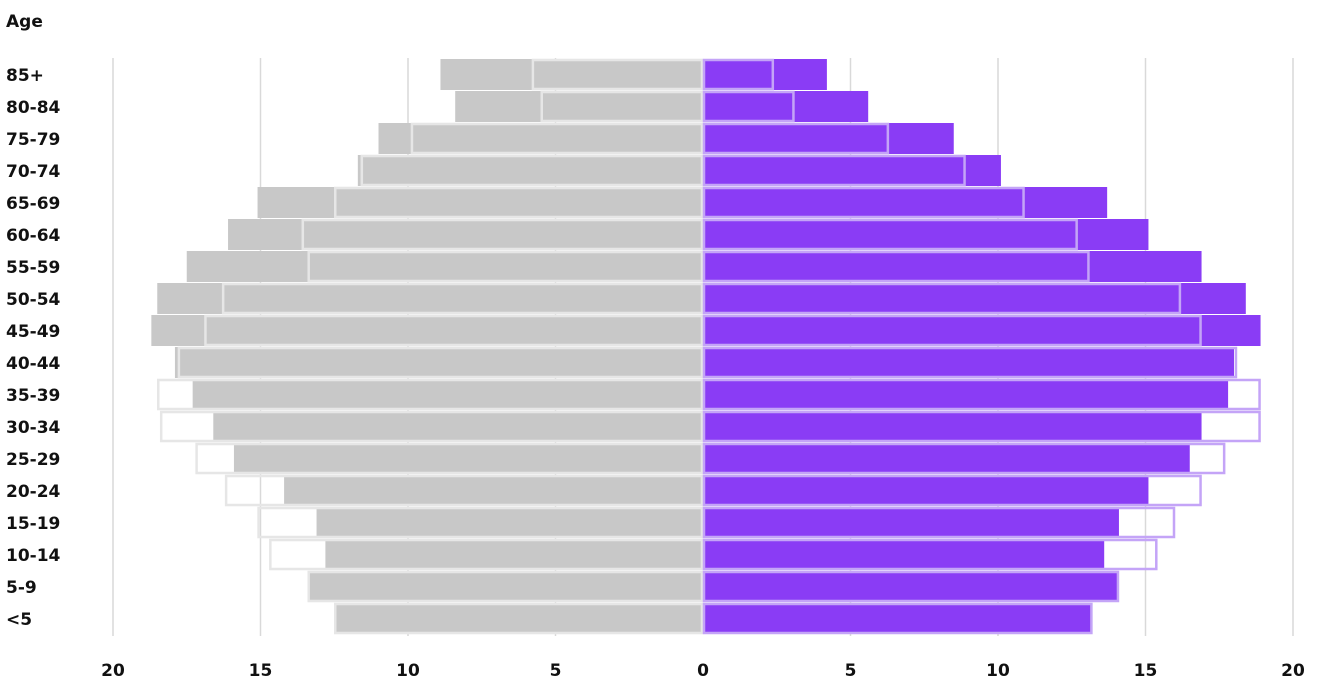 The height and width of the screenshot is (680, 1318). What do you see at coordinates (738, 74) in the screenshot?
I see `bar-right-outline-85+` at bounding box center [738, 74].